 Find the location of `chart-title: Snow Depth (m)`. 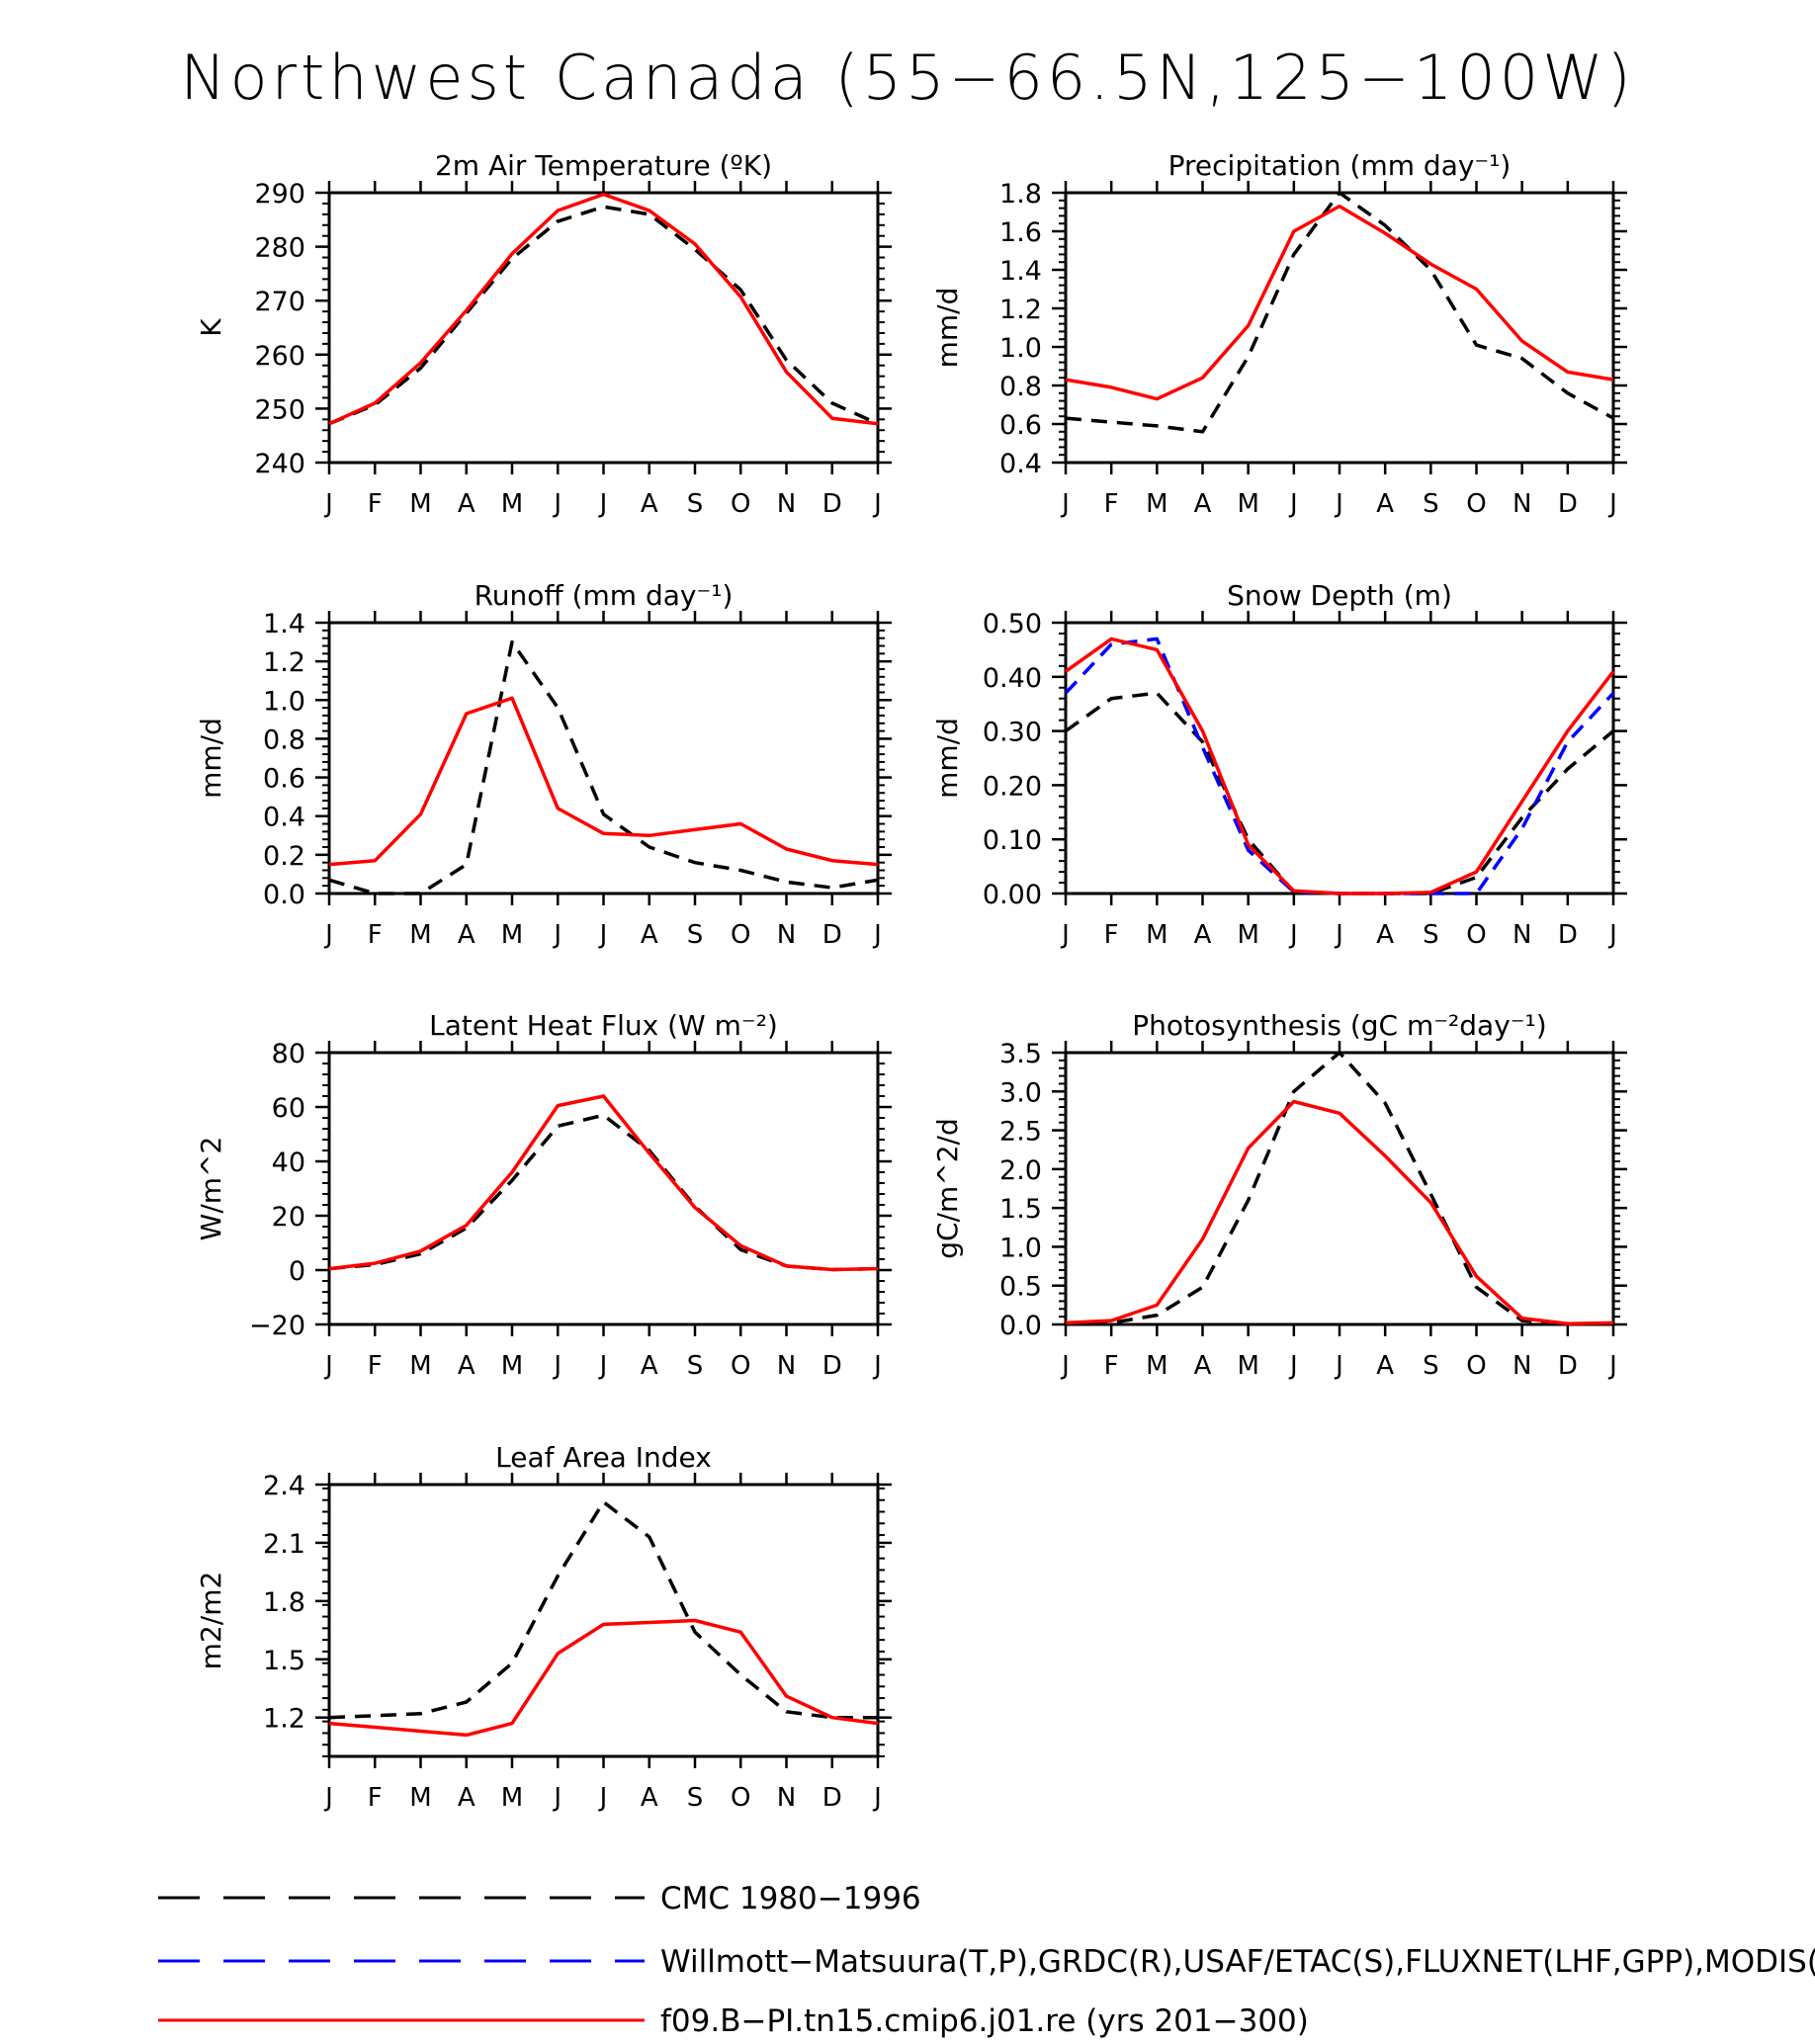

chart-title: Snow Depth (m) is located at coordinates (1340, 596).